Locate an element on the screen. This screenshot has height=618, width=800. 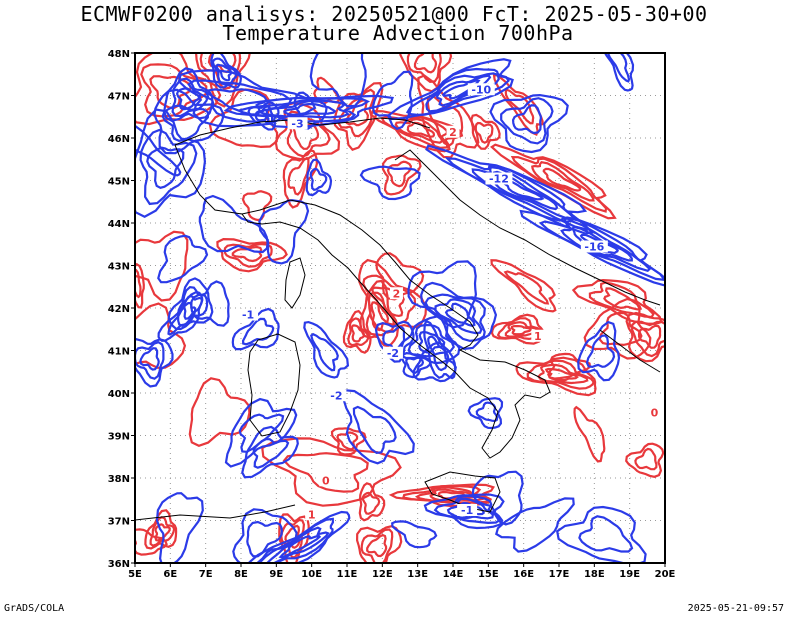
lon-tick-label: 14E is located at coordinates (453, 574).